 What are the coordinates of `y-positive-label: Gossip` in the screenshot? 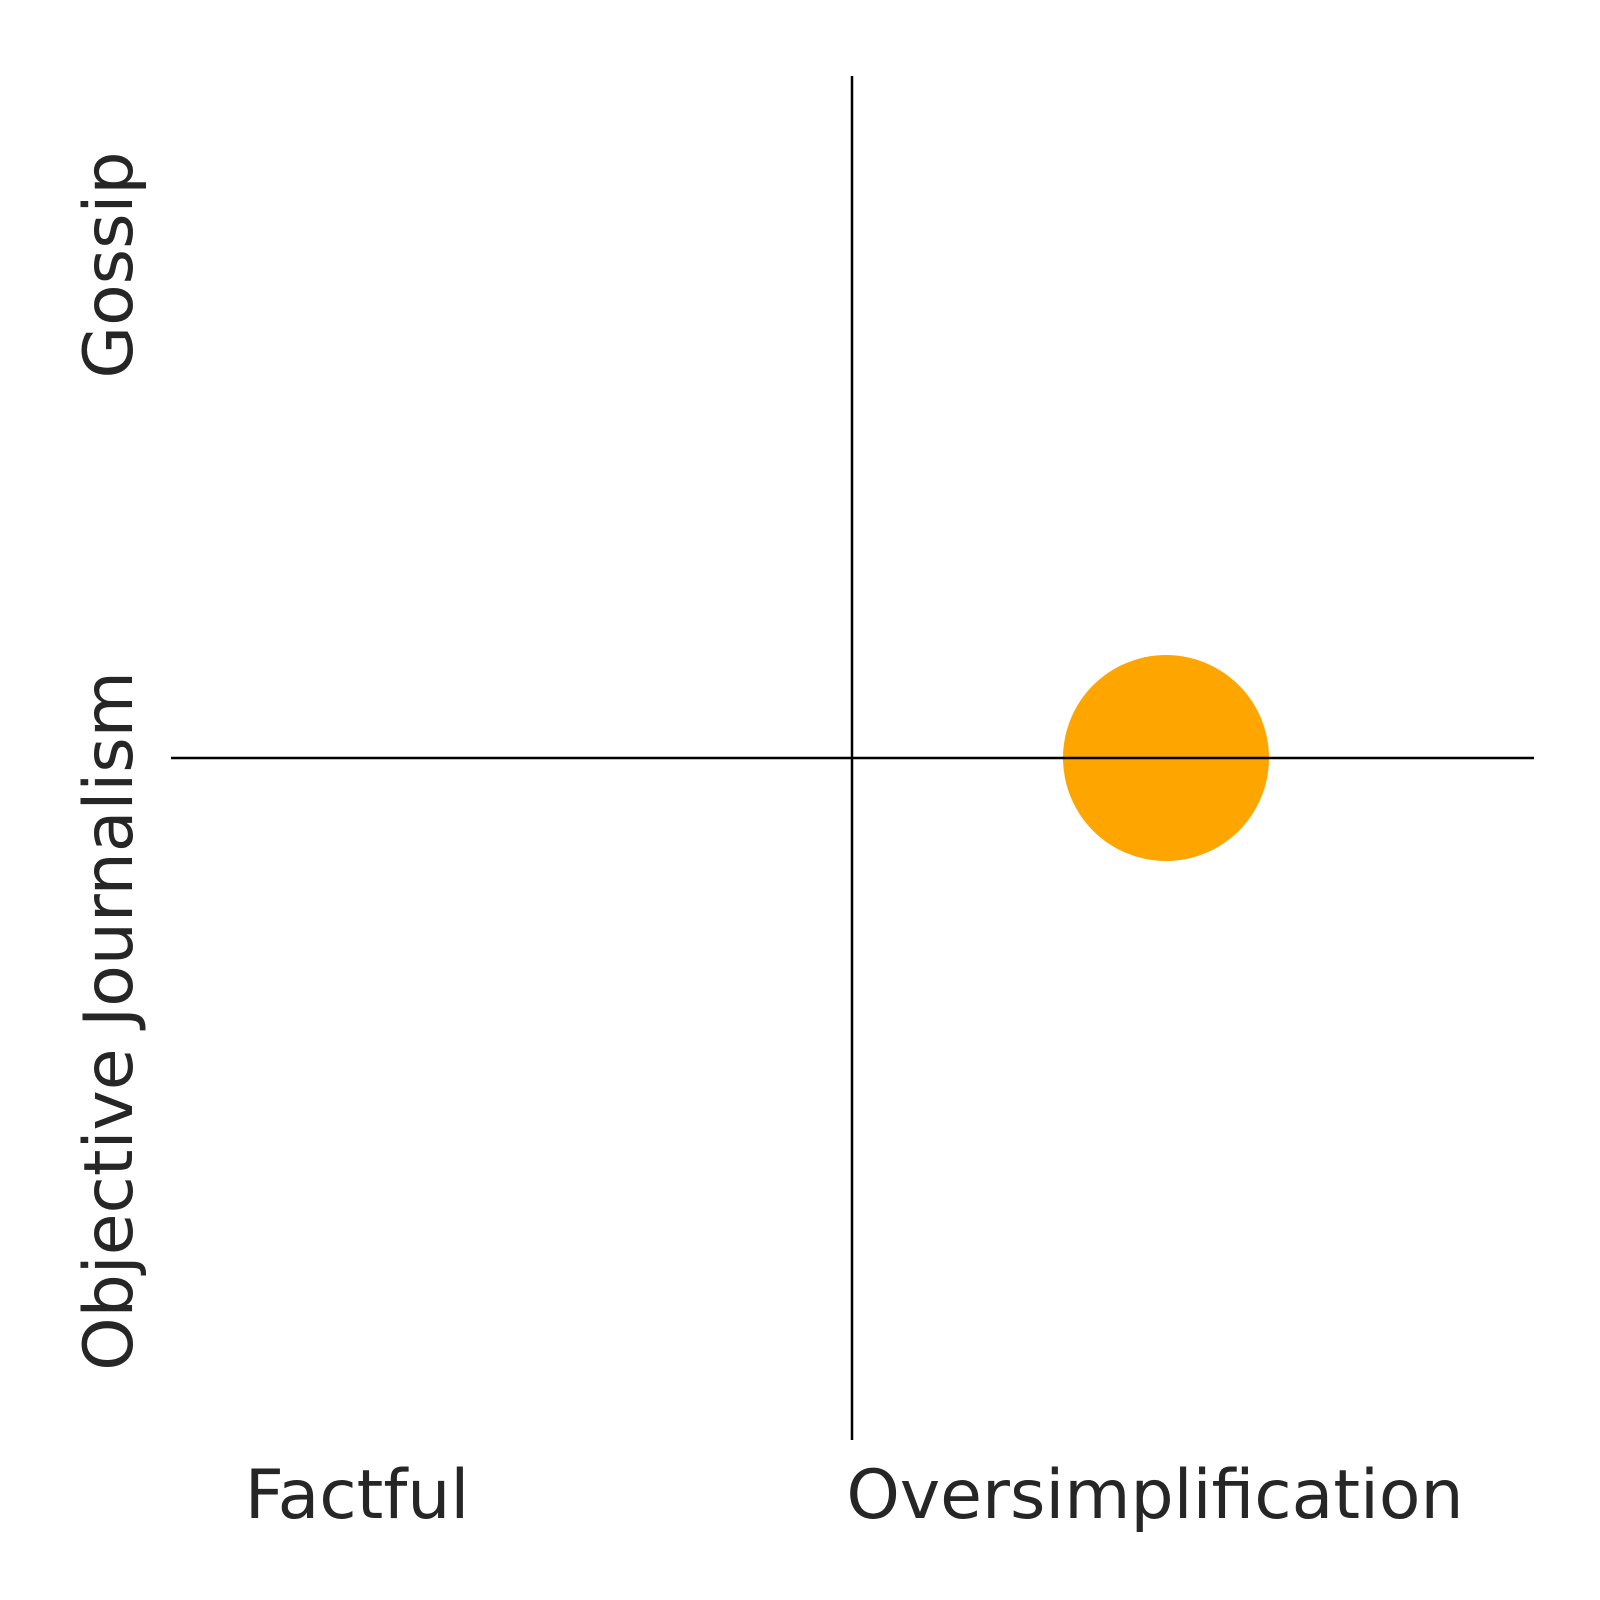 It's located at (109, 264).